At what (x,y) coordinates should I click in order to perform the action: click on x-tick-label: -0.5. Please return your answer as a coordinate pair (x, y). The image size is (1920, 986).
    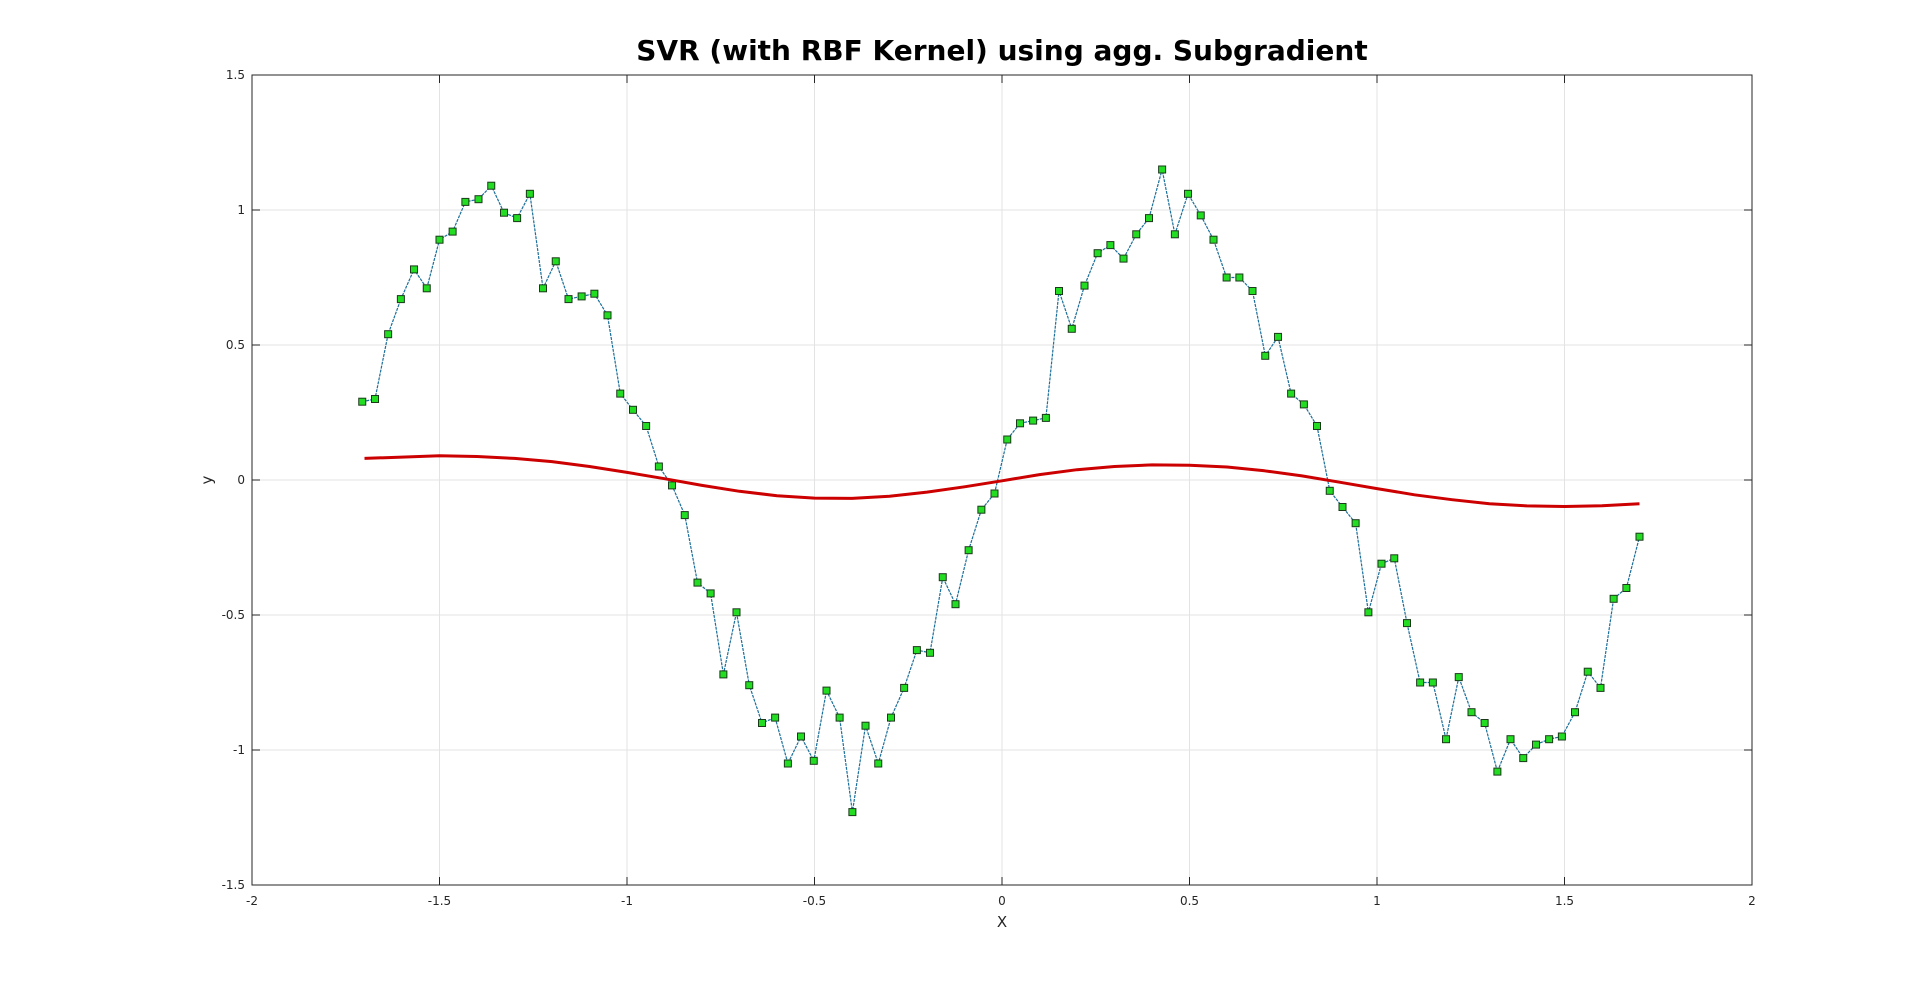
    Looking at the image, I should click on (814, 901).